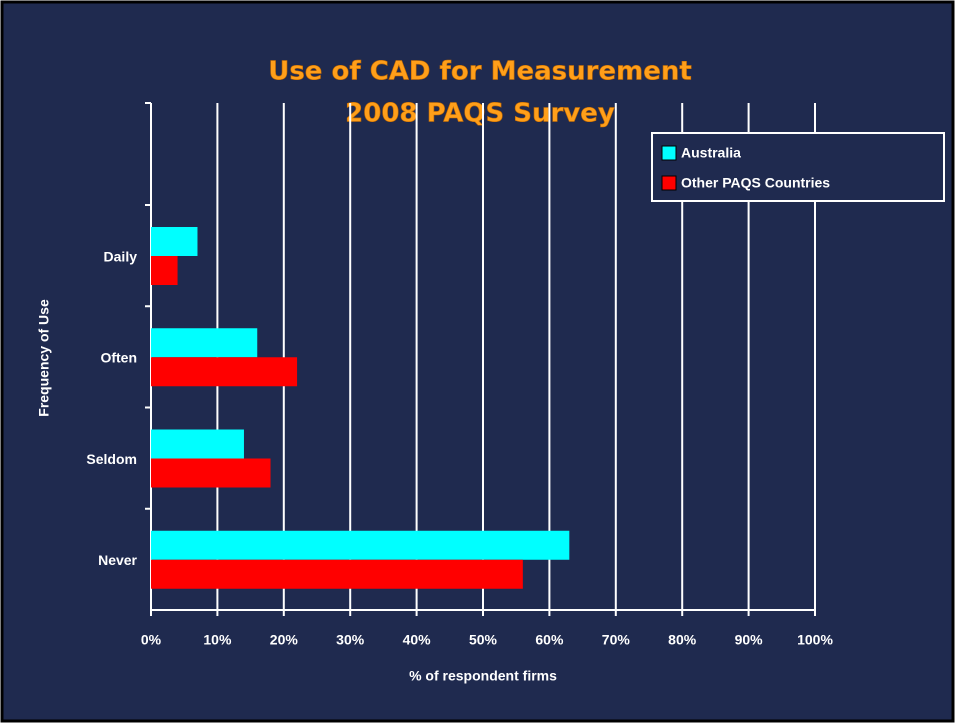 This screenshot has width=955, height=723. What do you see at coordinates (417, 640) in the screenshot?
I see `x-tick-label: 40%` at bounding box center [417, 640].